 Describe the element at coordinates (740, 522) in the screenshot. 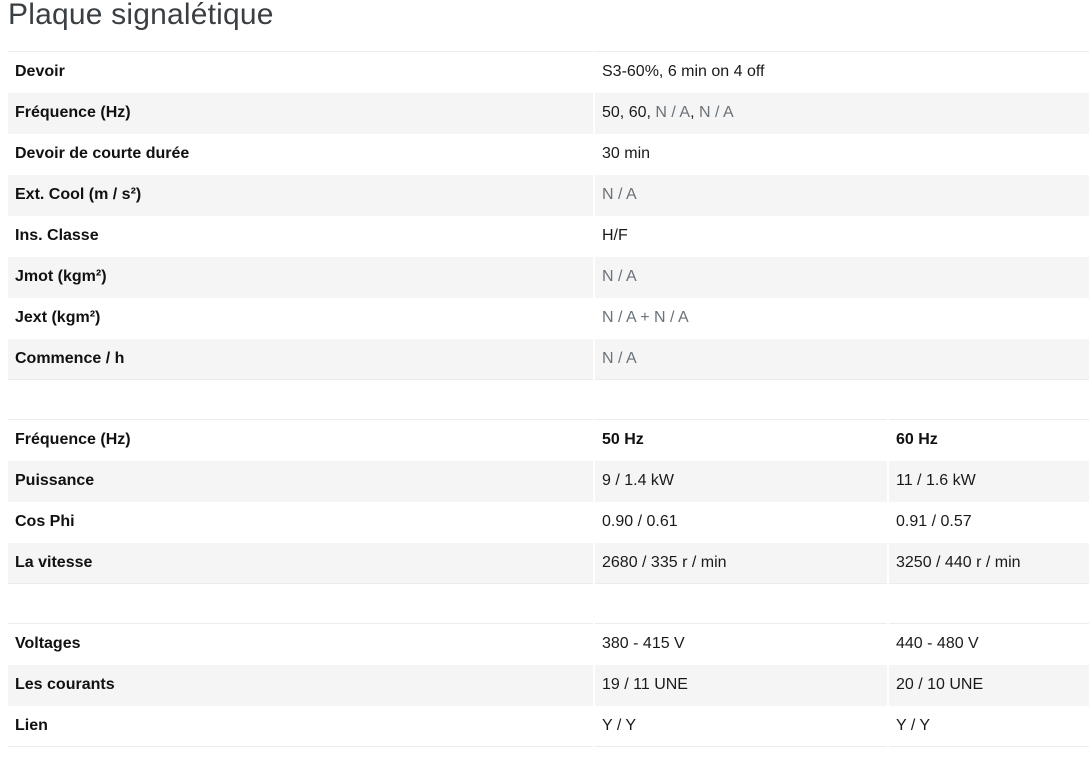

I see `value-50hz: 0.90 / 0.61` at that location.